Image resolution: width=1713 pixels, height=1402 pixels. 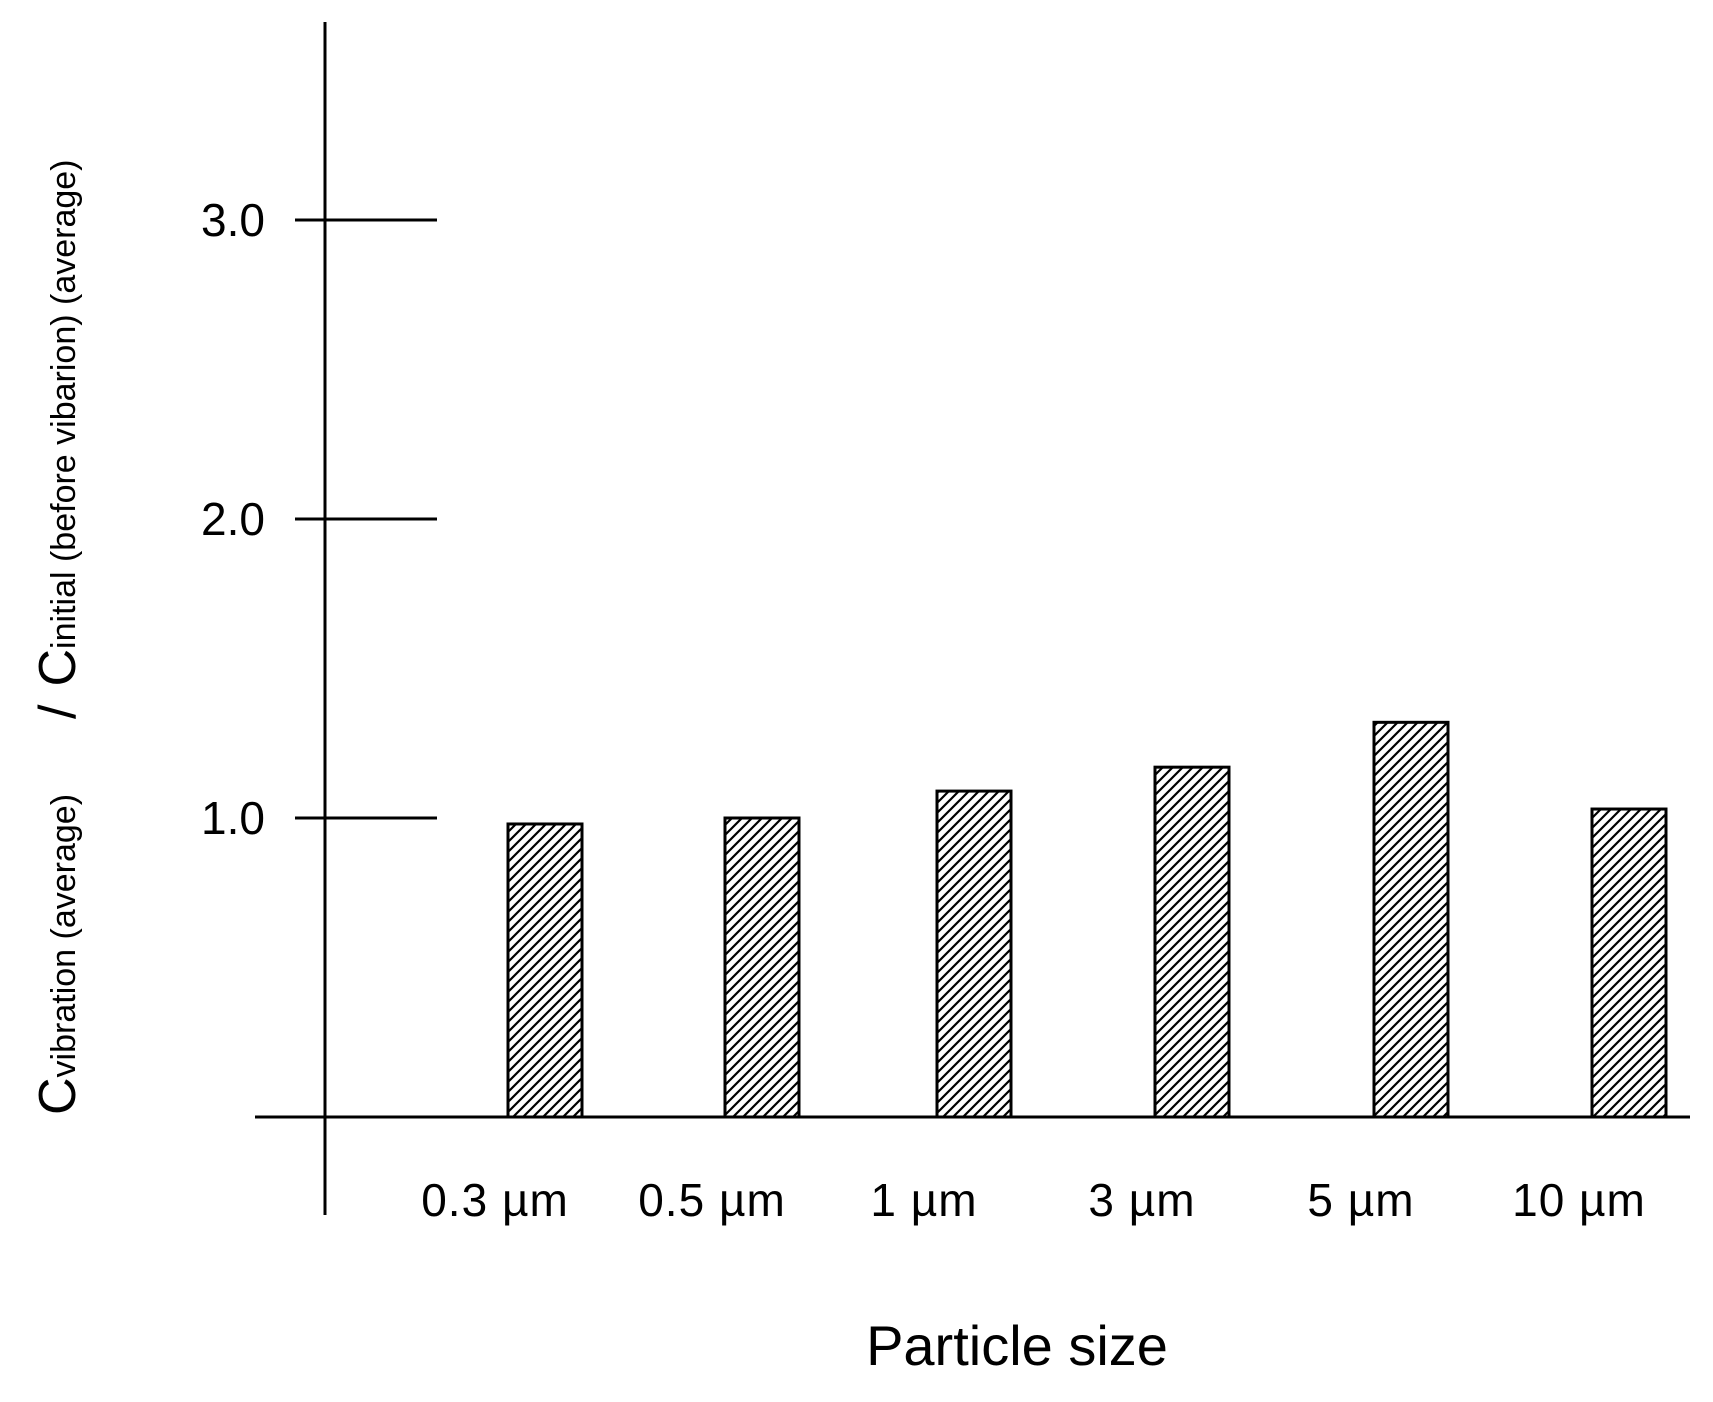 I want to click on y-tick-label: 2.0, so click(x=233, y=519).